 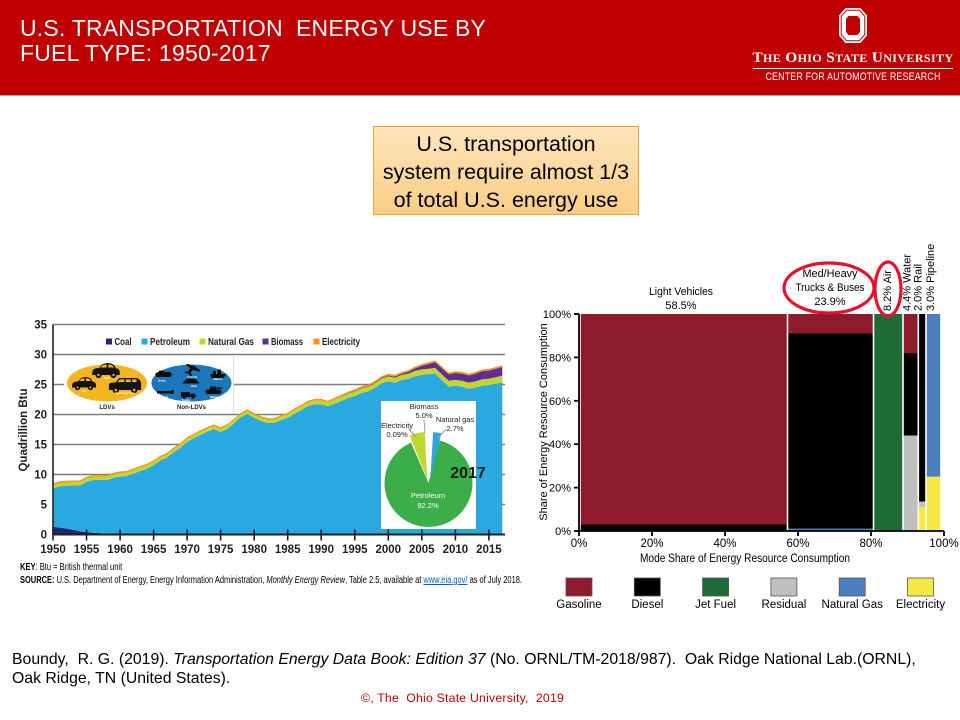 What do you see at coordinates (454, 428) in the screenshot?
I see `svg-text: 2.7%` at bounding box center [454, 428].